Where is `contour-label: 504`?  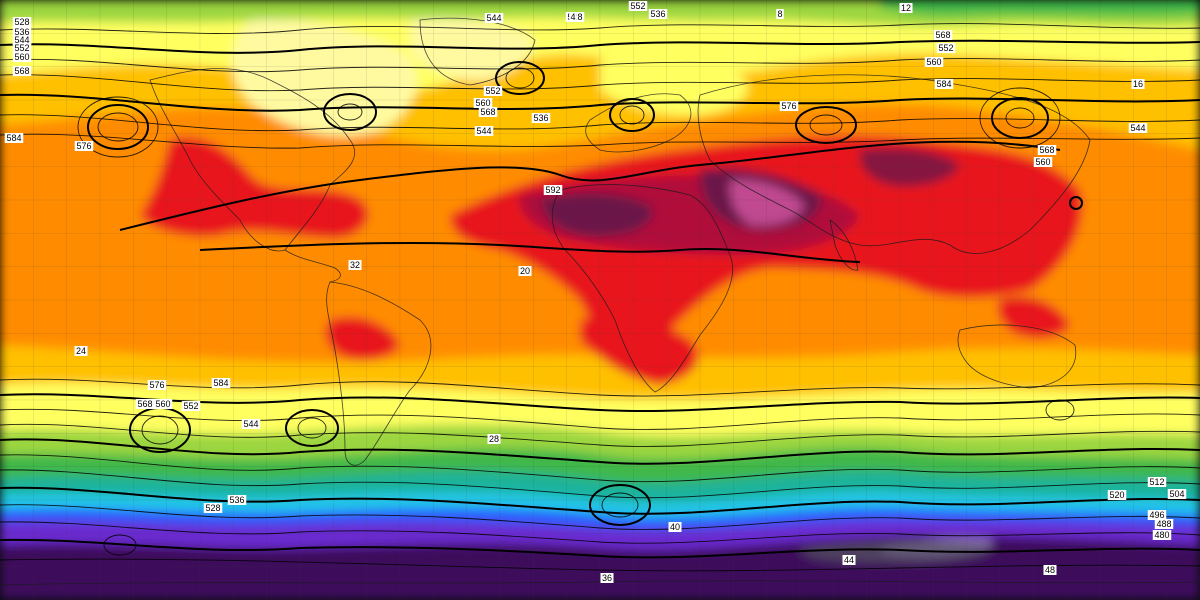
contour-label: 504 is located at coordinates (1177, 494).